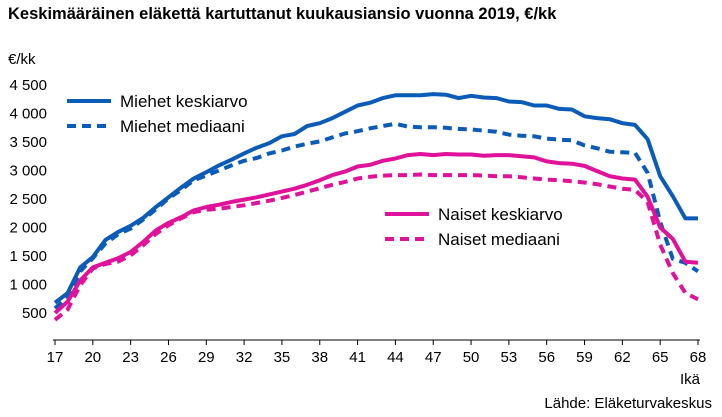  I want to click on x-tick-label: 65, so click(660, 357).